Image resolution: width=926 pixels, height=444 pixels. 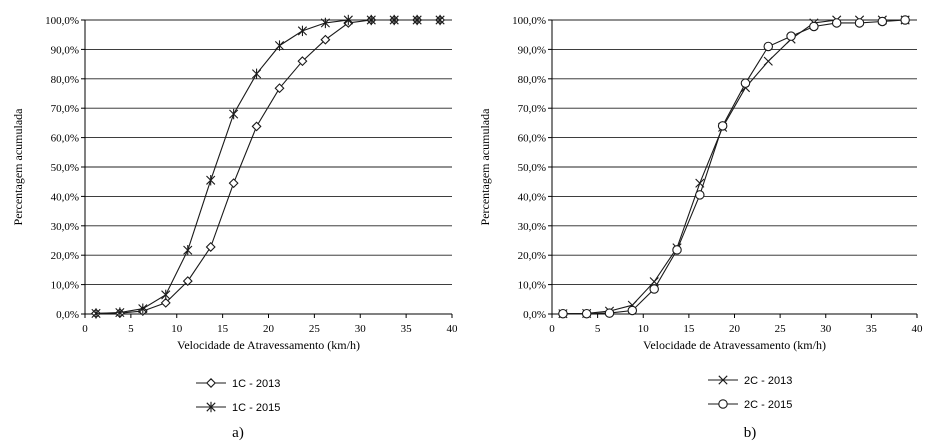 What do you see at coordinates (750, 433) in the screenshot?
I see `panel-label: b)` at bounding box center [750, 433].